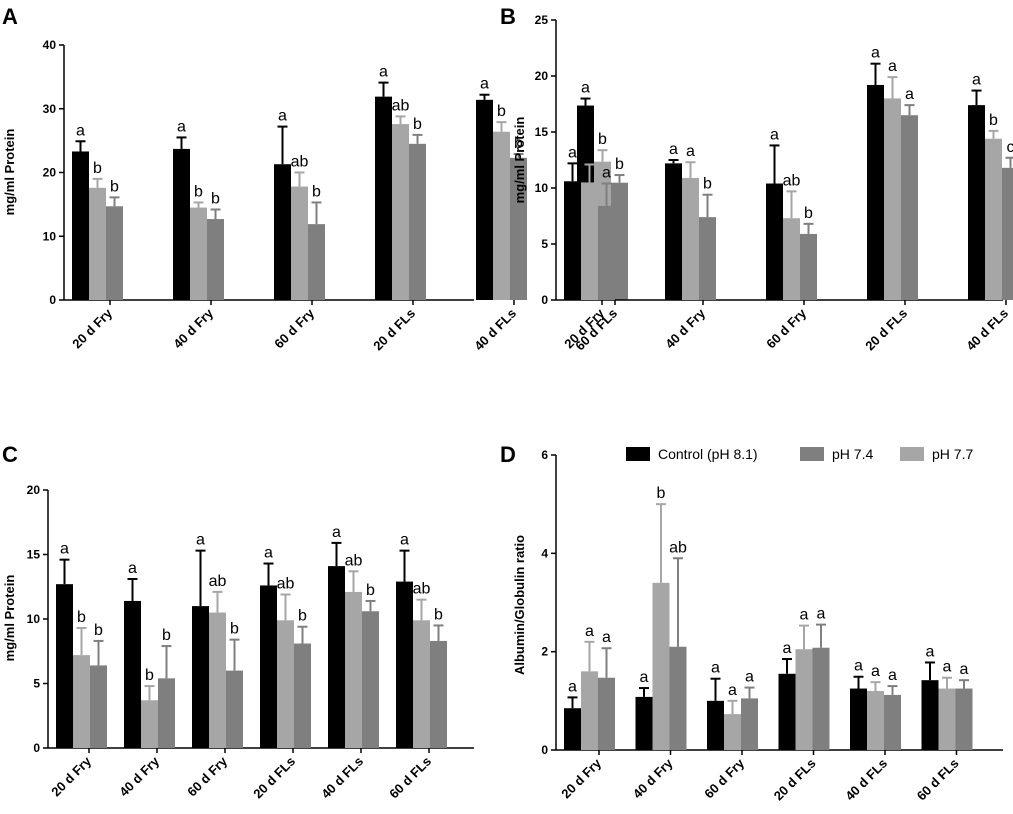 The height and width of the screenshot is (814, 1013). Describe the element at coordinates (542, 188) in the screenshot. I see `panel-b-y-tick-label: 10` at that location.